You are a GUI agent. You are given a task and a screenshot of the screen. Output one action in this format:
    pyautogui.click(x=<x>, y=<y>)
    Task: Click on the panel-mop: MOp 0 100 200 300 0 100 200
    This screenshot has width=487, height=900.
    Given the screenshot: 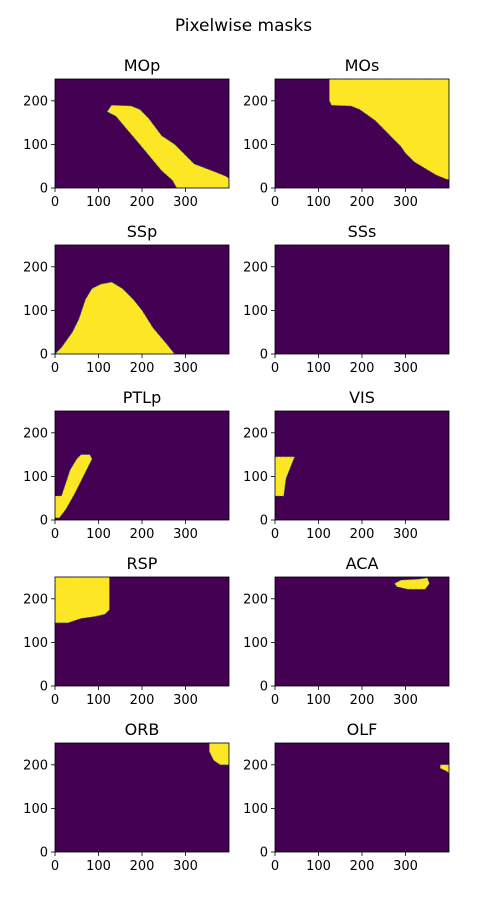 What is the action you would take?
    pyautogui.click(x=126, y=133)
    